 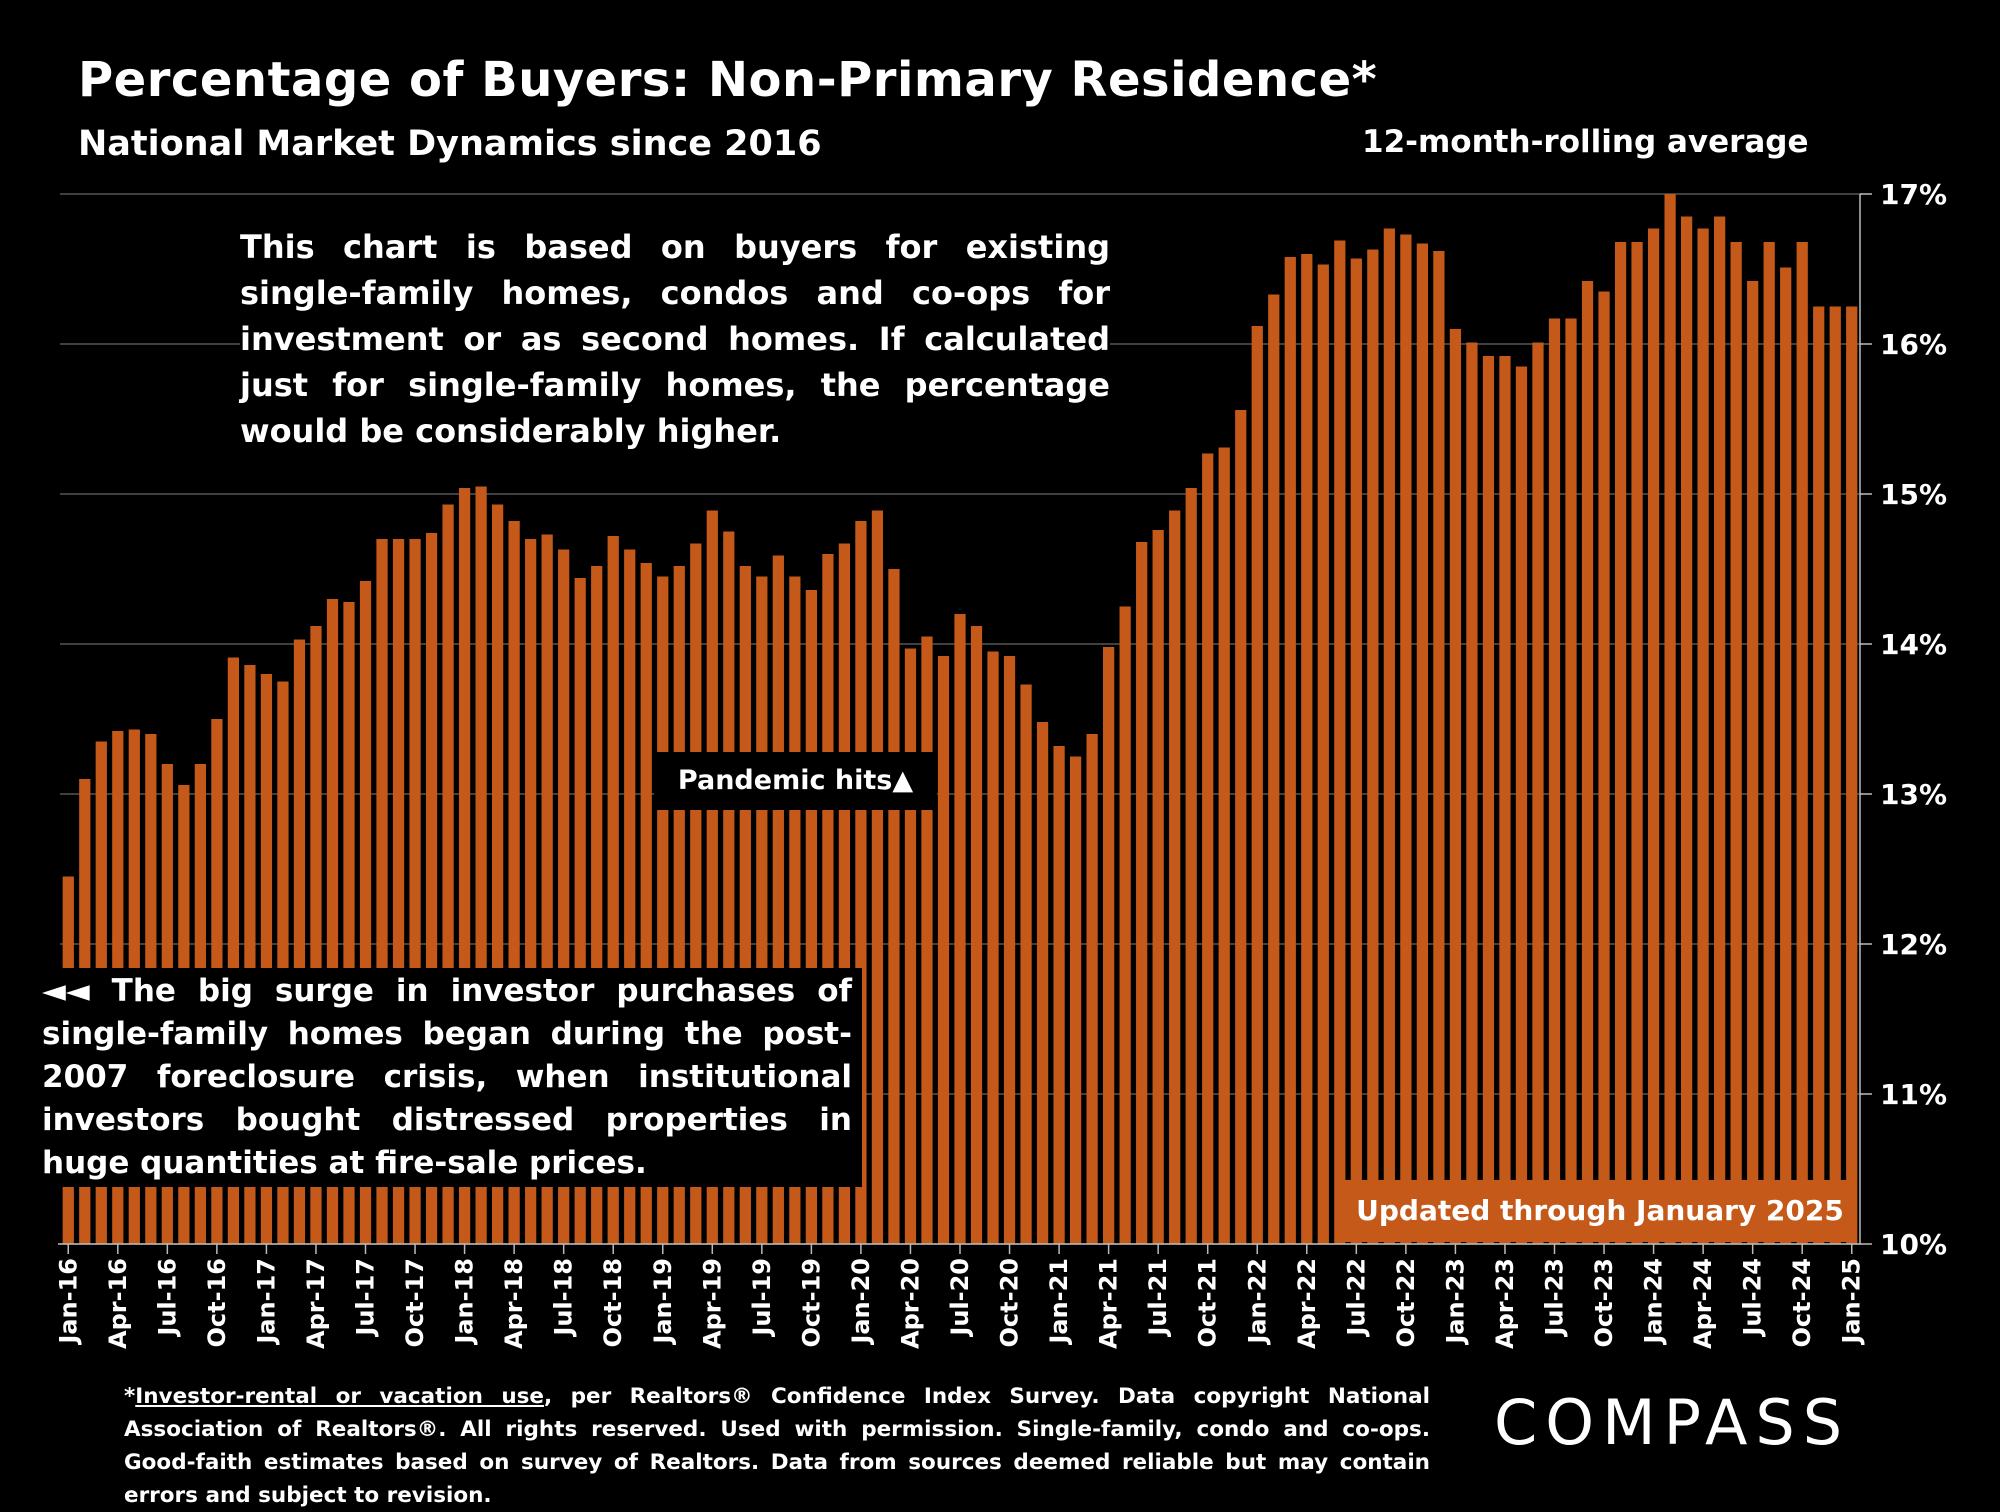 What do you see at coordinates (1802, 1302) in the screenshot?
I see `x-tick-label: Oct-24` at bounding box center [1802, 1302].